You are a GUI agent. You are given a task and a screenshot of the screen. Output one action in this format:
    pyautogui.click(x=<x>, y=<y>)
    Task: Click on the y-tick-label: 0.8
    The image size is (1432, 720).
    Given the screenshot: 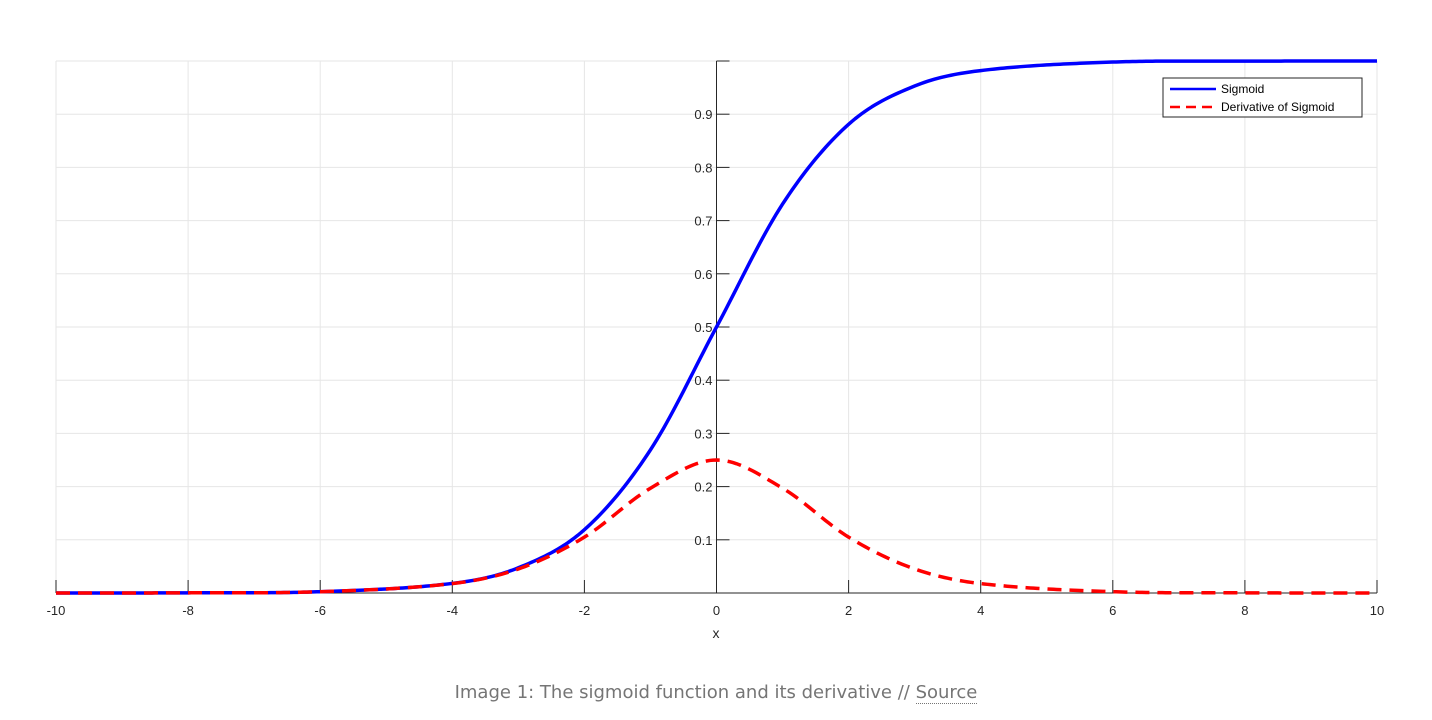 What is the action you would take?
    pyautogui.click(x=703, y=167)
    